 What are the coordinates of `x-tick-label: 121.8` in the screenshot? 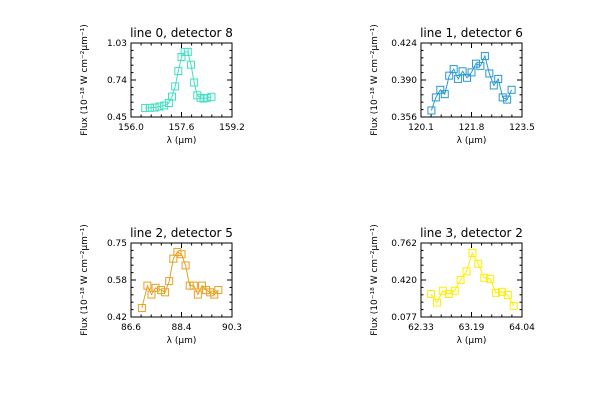 It's located at (472, 128).